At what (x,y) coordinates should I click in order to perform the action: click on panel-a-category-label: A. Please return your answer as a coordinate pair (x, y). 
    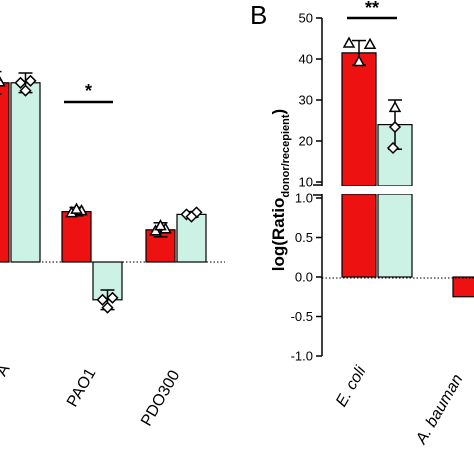
    Looking at the image, I should click on (7, 370).